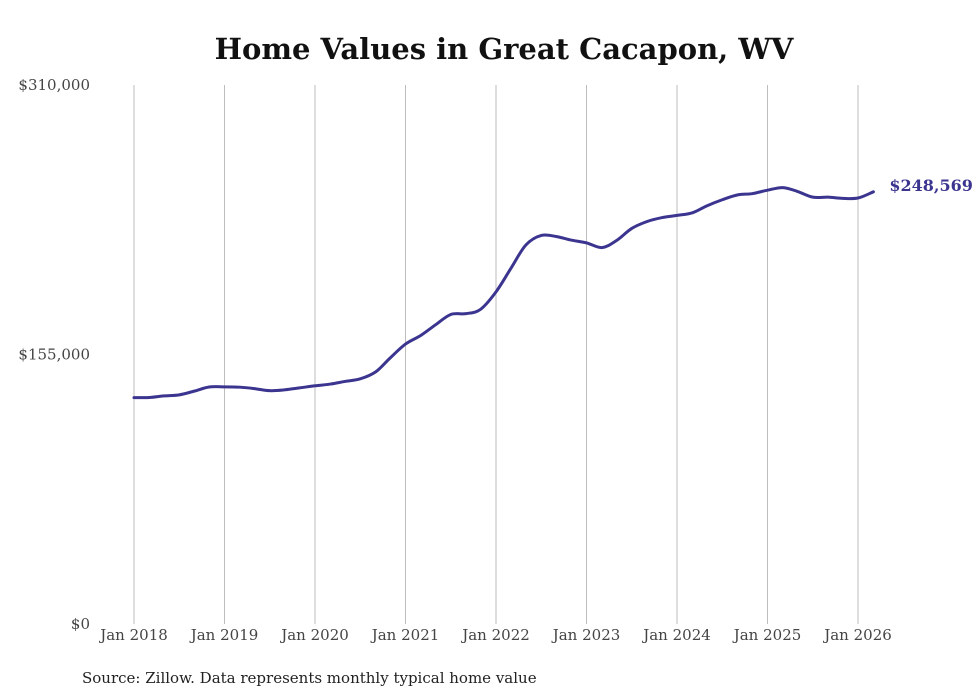 Image resolution: width=980 pixels, height=699 pixels. Describe the element at coordinates (224, 635) in the screenshot. I see `x-tick-label: Jan 2019` at that location.